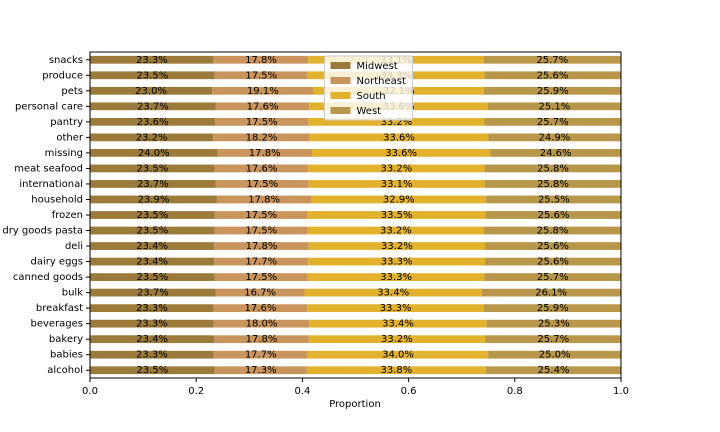 The height and width of the screenshot is (432, 720). What do you see at coordinates (56, 262) in the screenshot?
I see `y-tick-label: dairy eggs` at bounding box center [56, 262].